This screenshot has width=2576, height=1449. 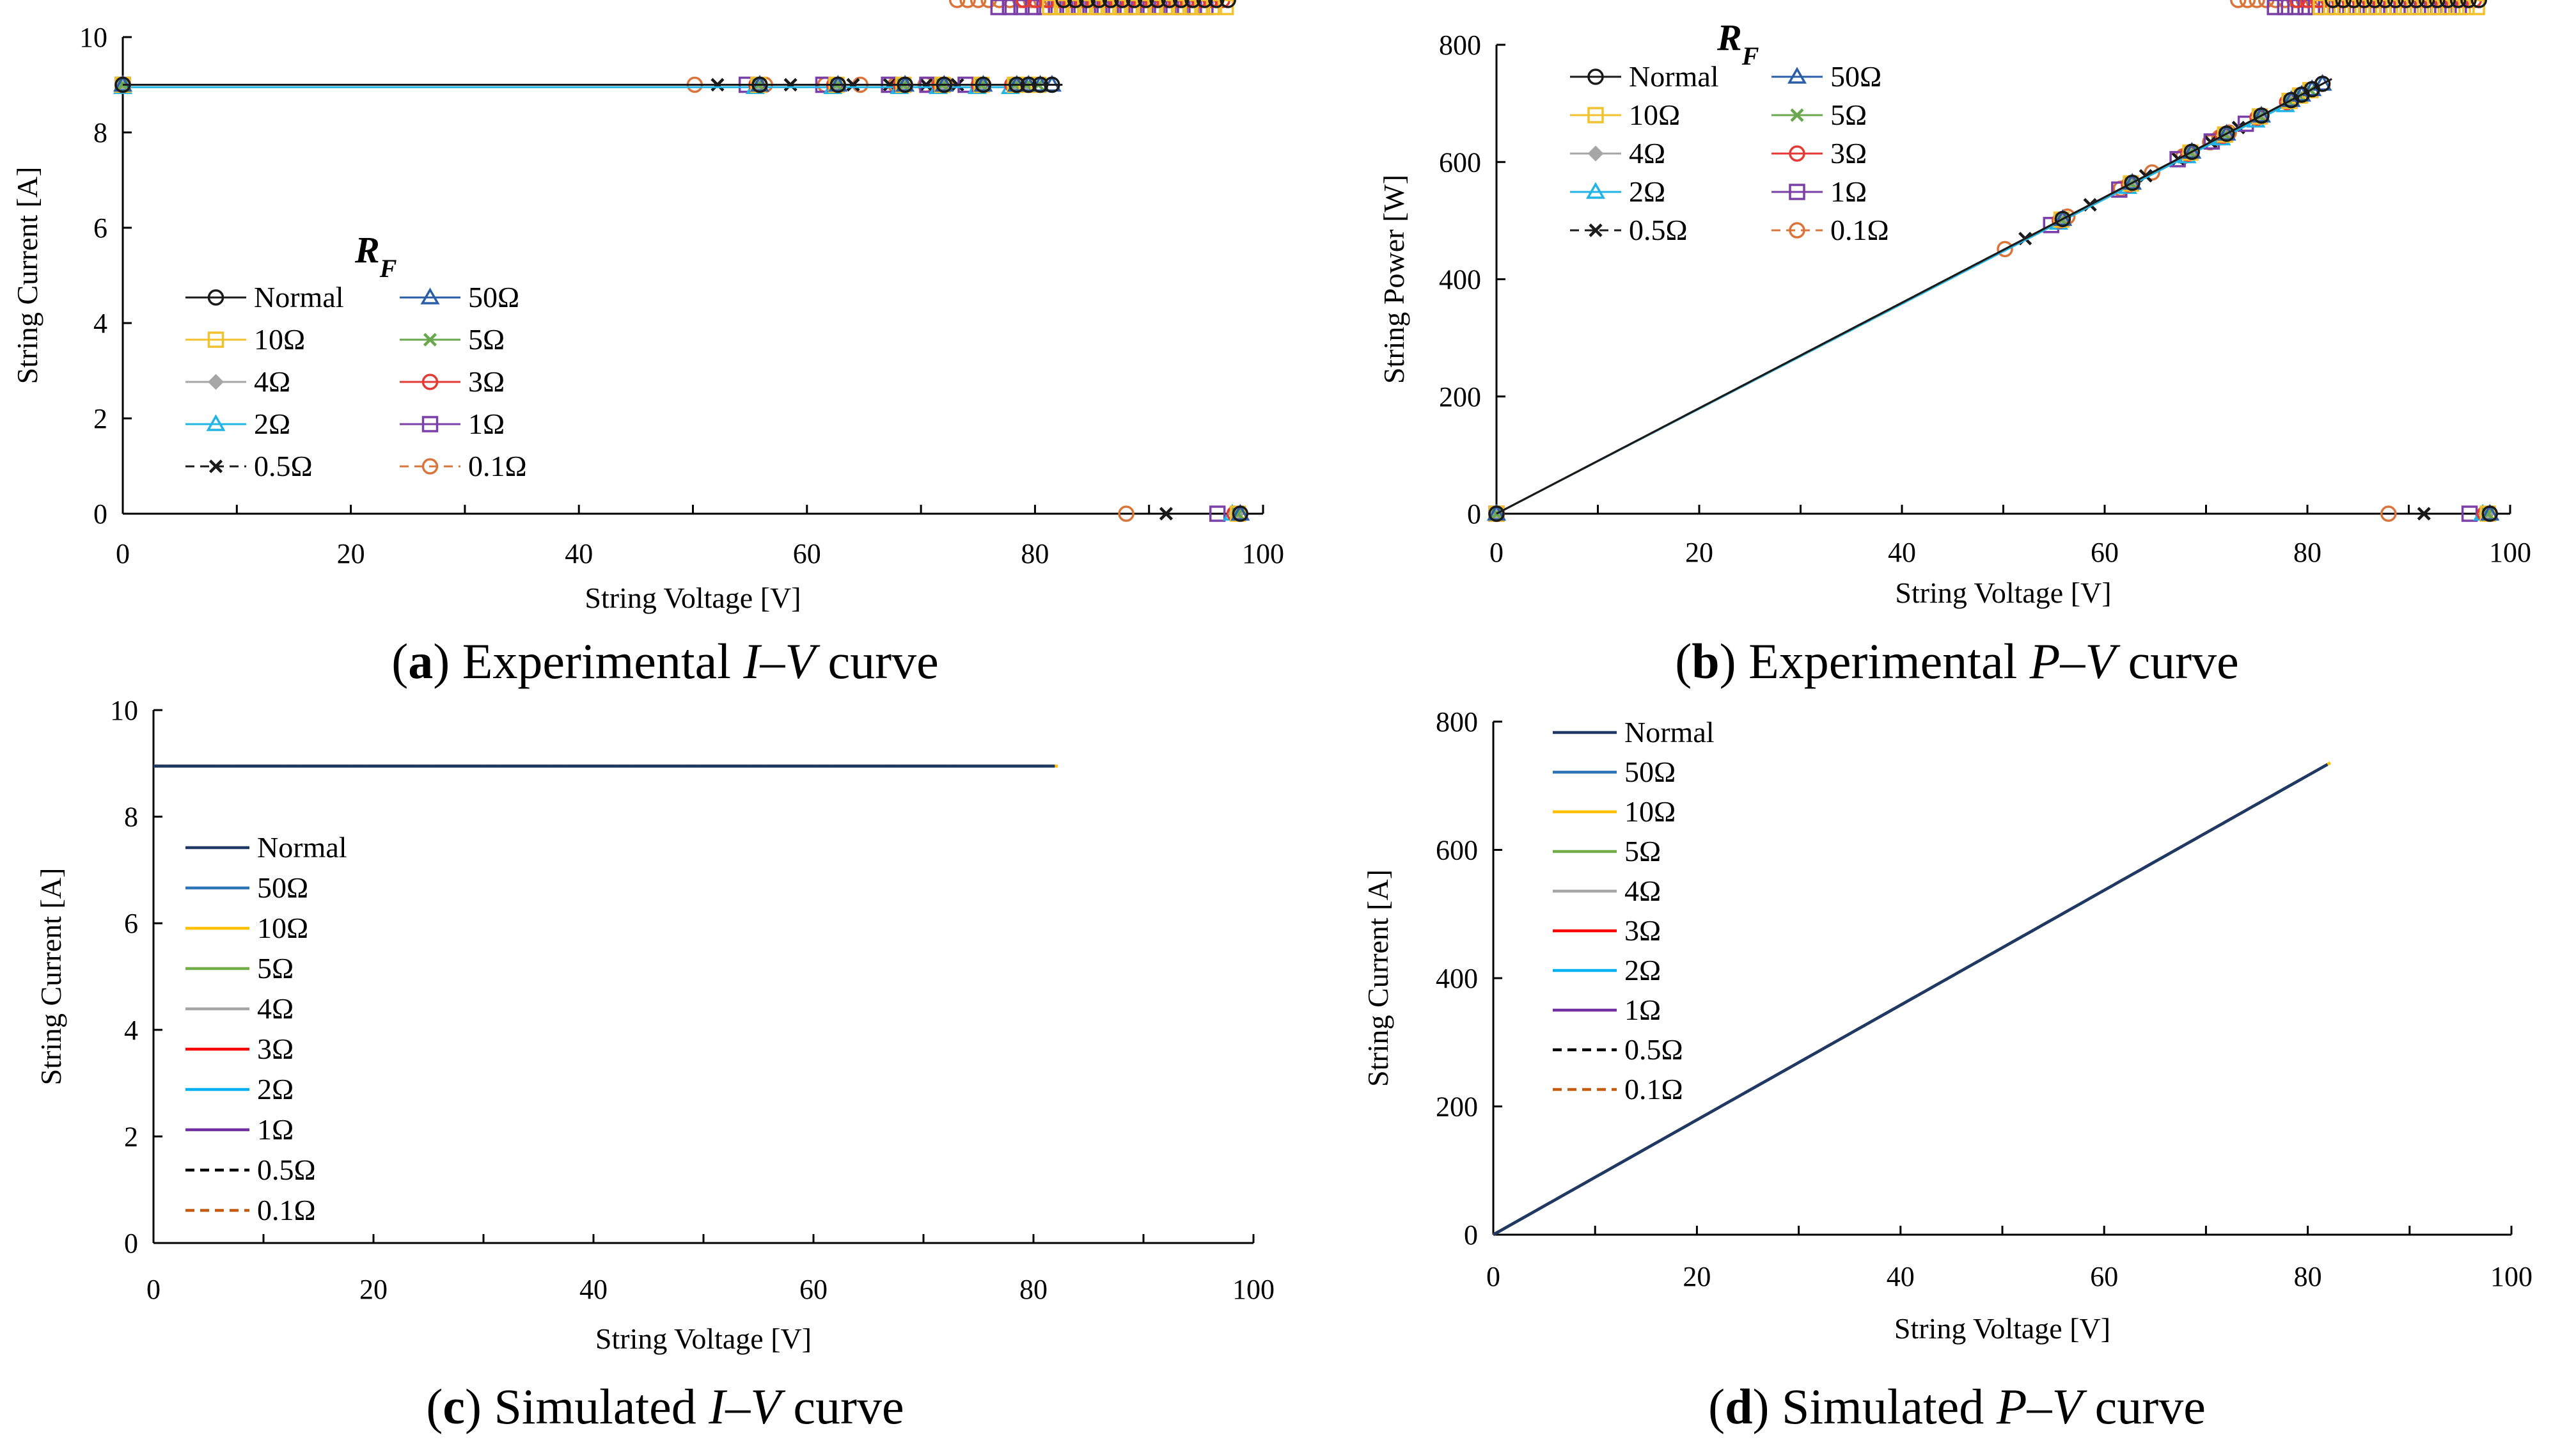 I want to click on y-axis-label: String Power [W], so click(x=1394, y=279).